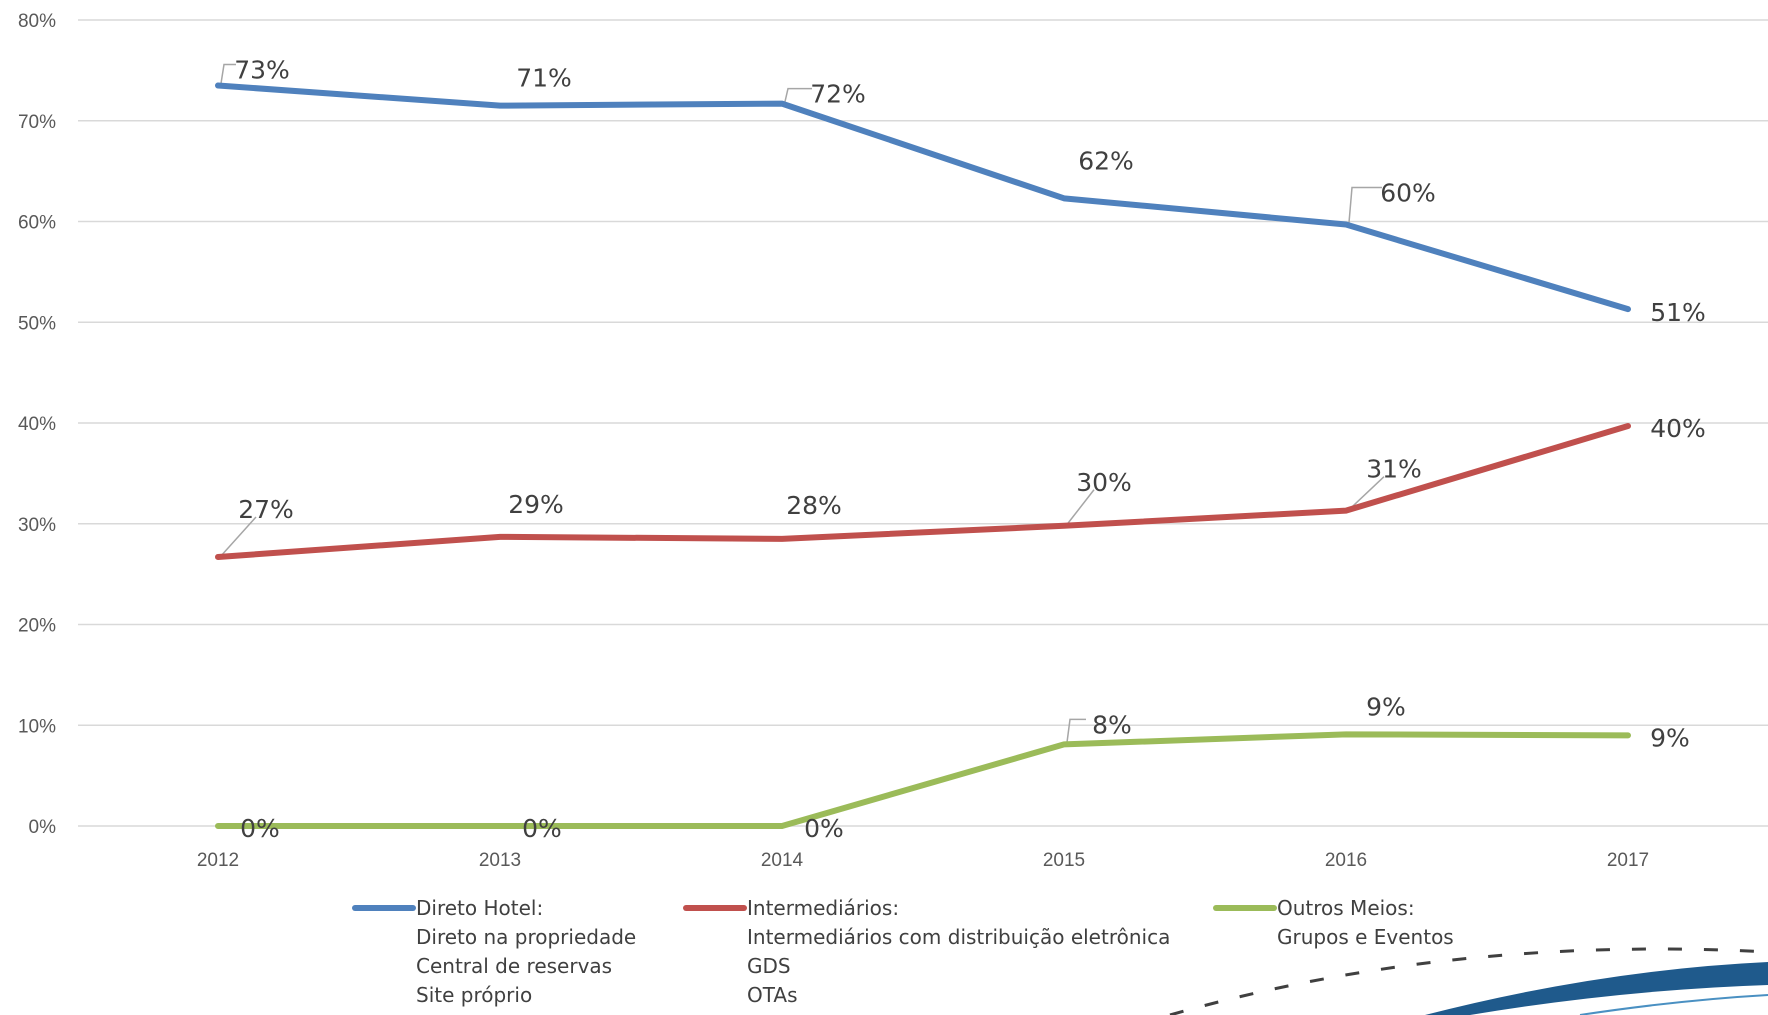 The image size is (1768, 1015). I want to click on y-tick-label: 0%, so click(43, 827).